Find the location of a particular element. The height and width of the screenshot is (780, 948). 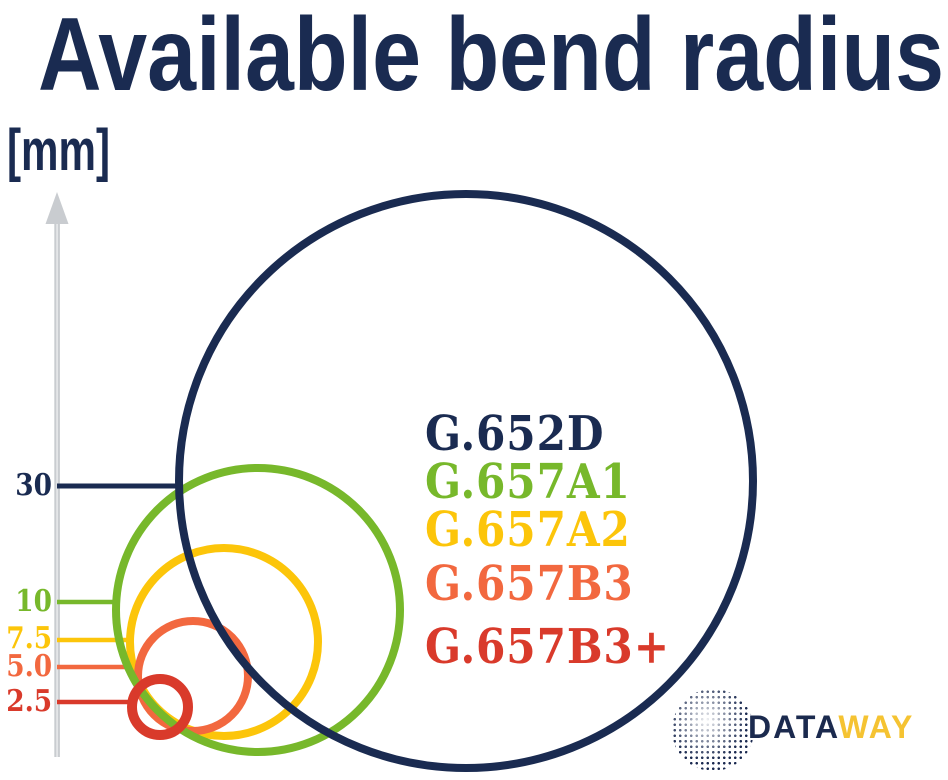

logo-text-way: WAY is located at coordinates (876, 727).